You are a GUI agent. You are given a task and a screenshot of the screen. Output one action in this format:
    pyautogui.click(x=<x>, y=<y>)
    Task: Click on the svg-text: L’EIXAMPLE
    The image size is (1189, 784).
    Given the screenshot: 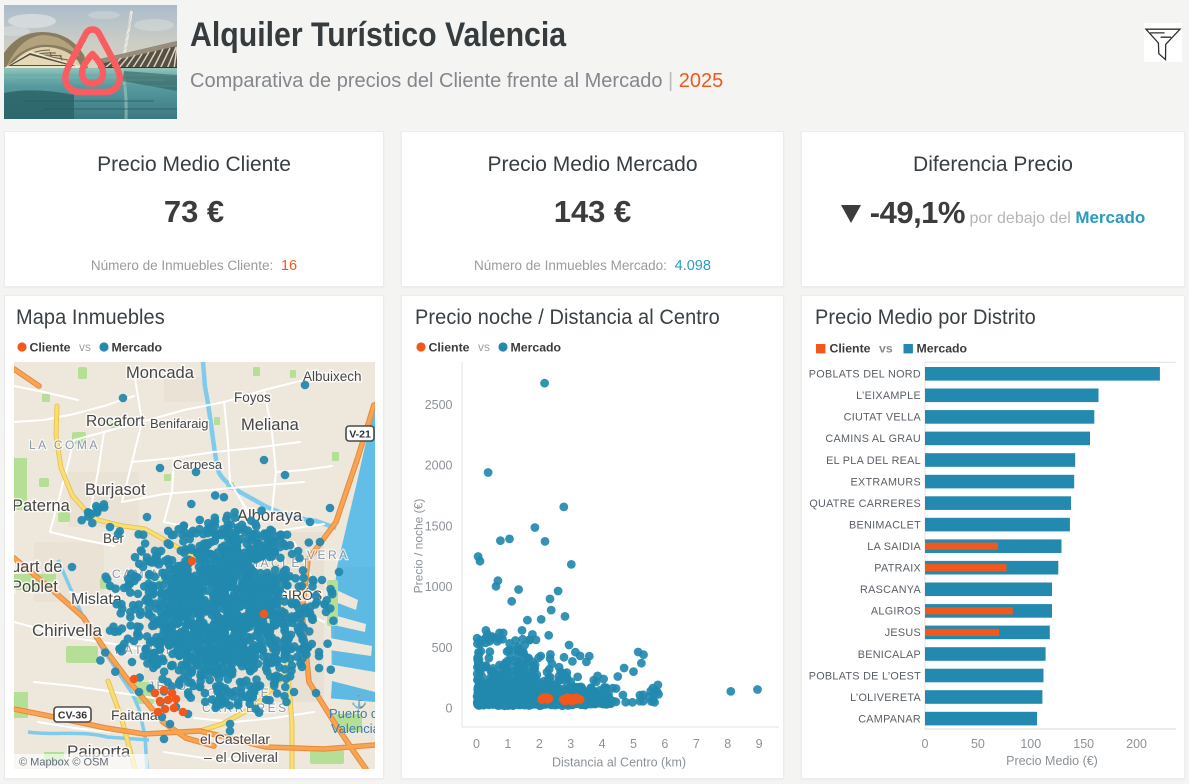 What is the action you would take?
    pyautogui.click(x=888, y=396)
    